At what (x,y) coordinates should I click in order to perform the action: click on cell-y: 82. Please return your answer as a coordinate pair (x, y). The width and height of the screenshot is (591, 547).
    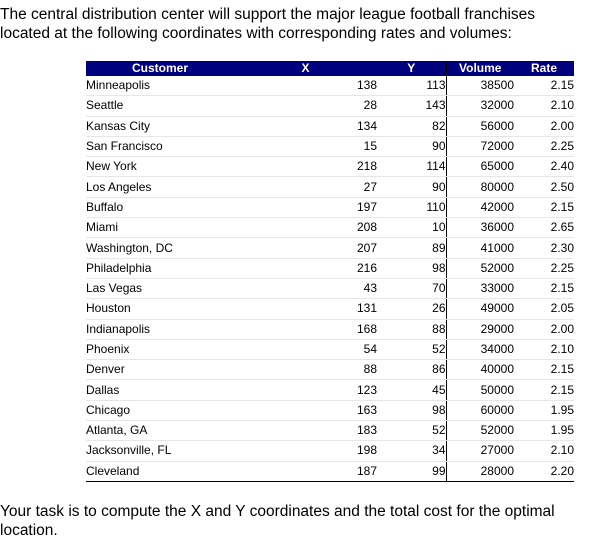
    Looking at the image, I should click on (412, 126).